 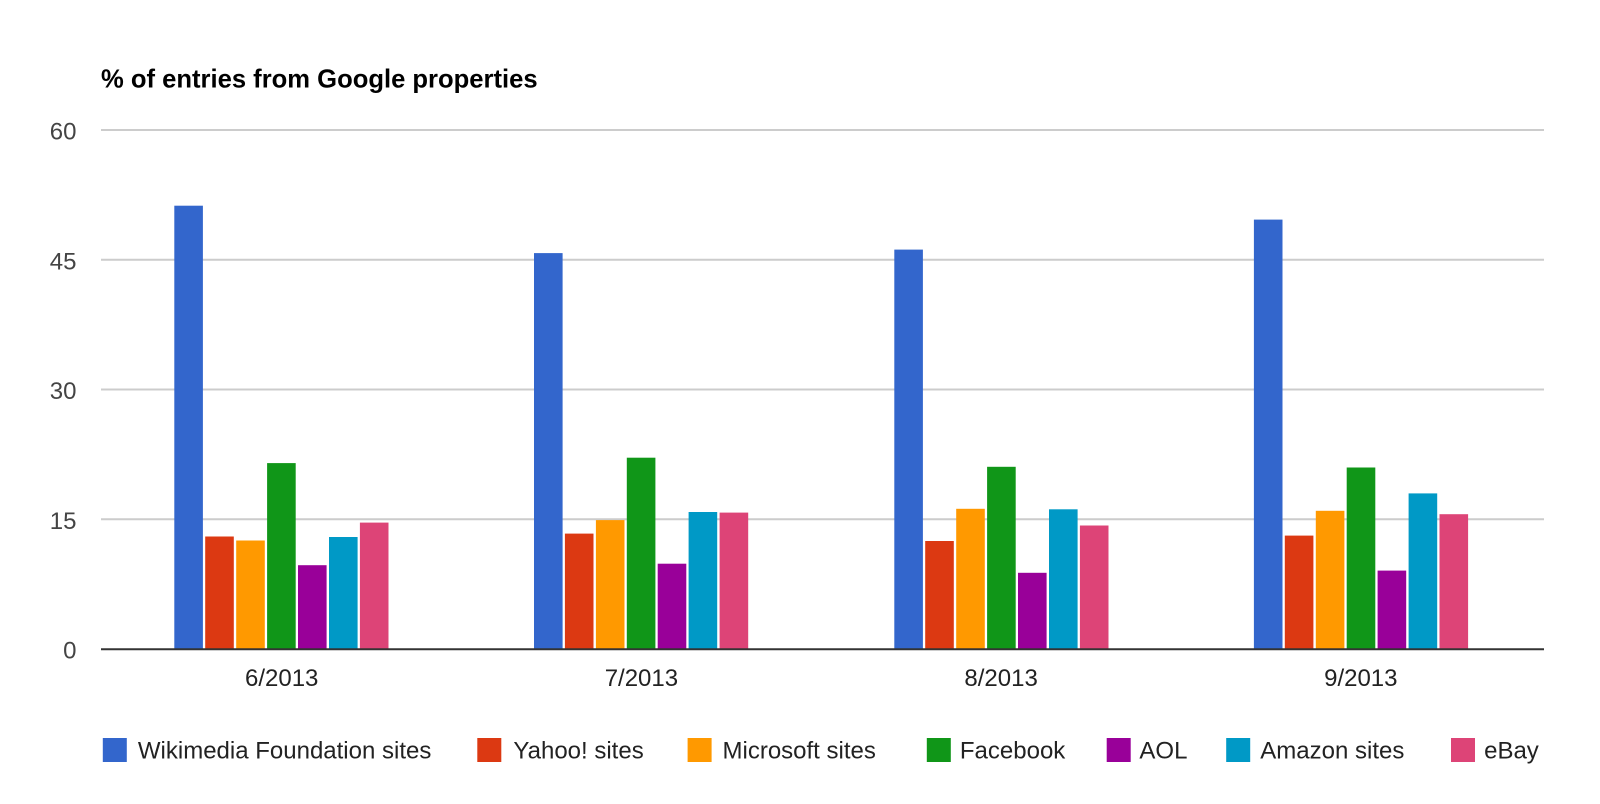 What do you see at coordinates (69, 651) in the screenshot?
I see `svg-text: 0` at bounding box center [69, 651].